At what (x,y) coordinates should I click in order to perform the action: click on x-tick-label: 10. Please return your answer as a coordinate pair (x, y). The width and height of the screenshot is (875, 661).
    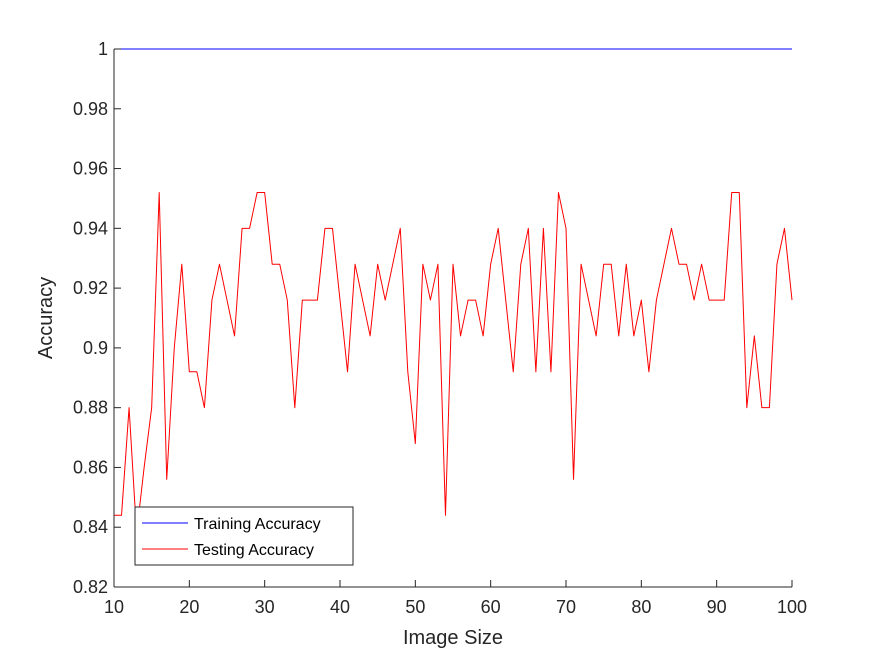
    Looking at the image, I should click on (114, 607).